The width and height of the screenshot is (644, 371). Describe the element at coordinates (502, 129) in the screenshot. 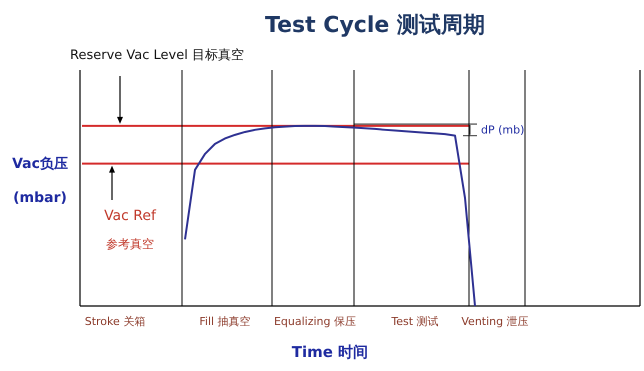

I see `annotation: dP (mb)` at that location.